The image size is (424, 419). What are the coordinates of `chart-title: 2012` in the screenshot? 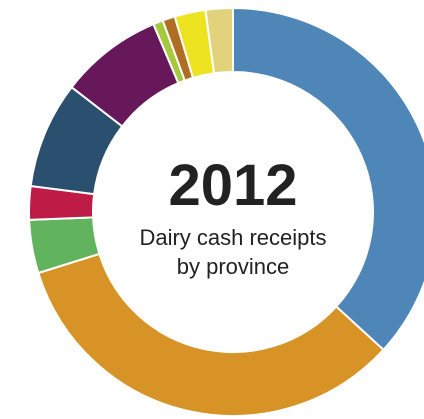 It's located at (232, 185).